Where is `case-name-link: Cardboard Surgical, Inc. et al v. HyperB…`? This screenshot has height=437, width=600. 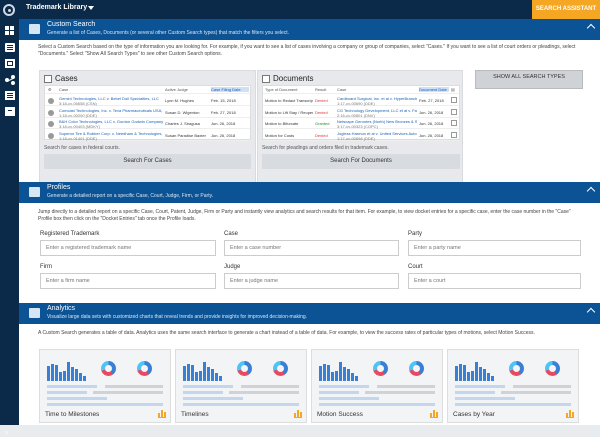
case-name-link: Cardboard Surgical, Inc. et al v. HyperB… is located at coordinates (377, 98).